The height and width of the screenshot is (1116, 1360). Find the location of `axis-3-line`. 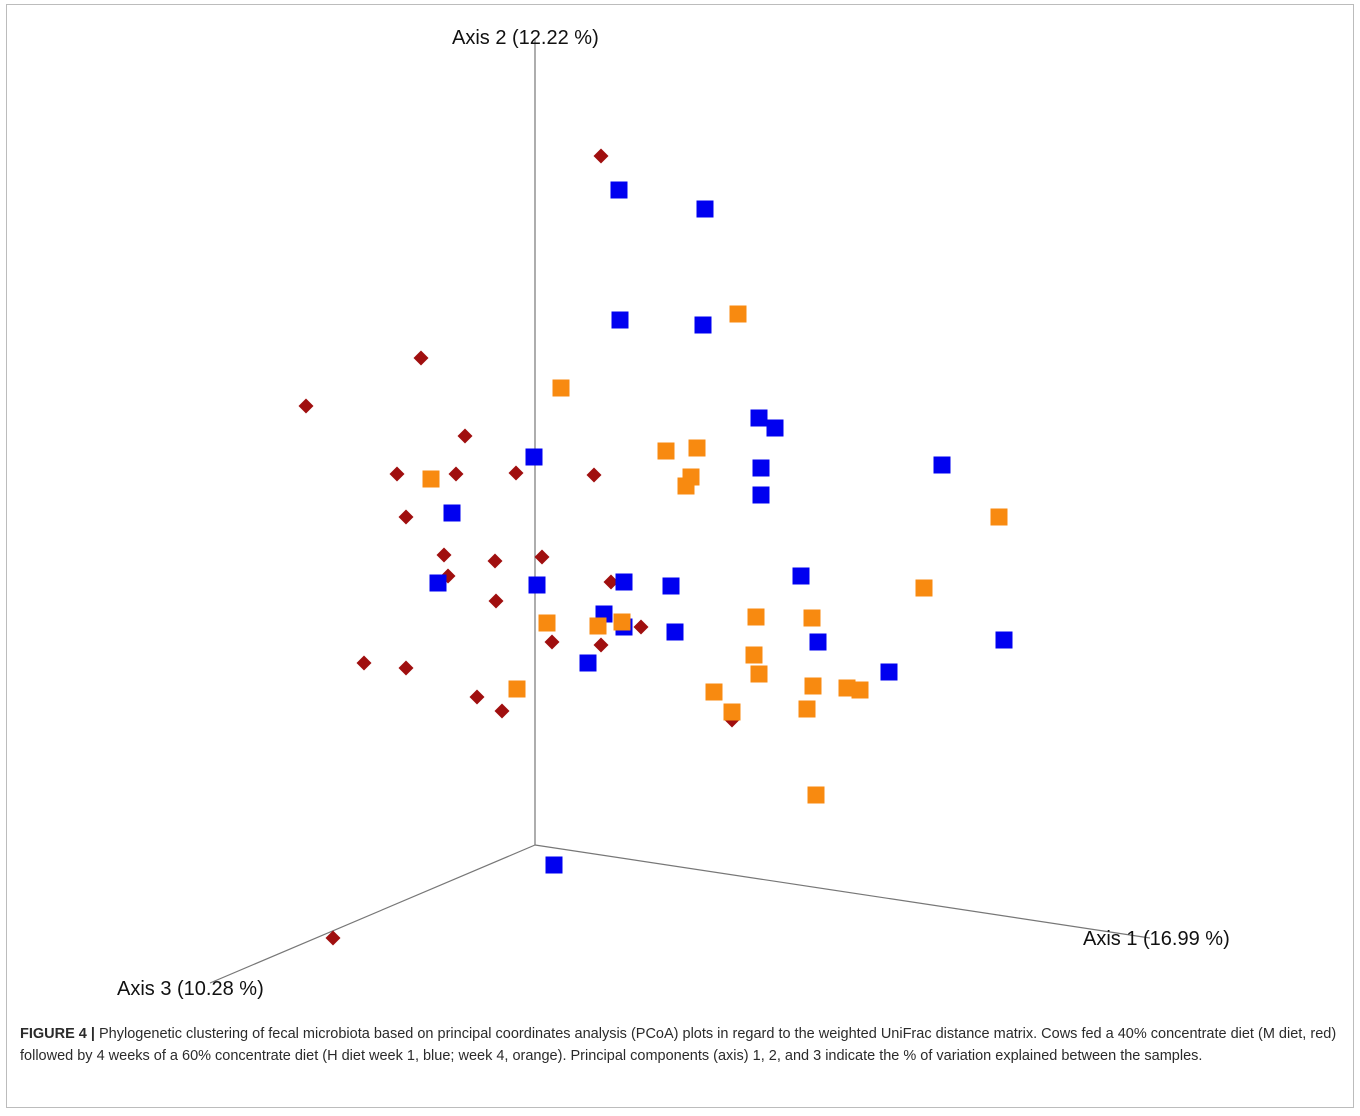

axis-3-line is located at coordinates (372, 914).